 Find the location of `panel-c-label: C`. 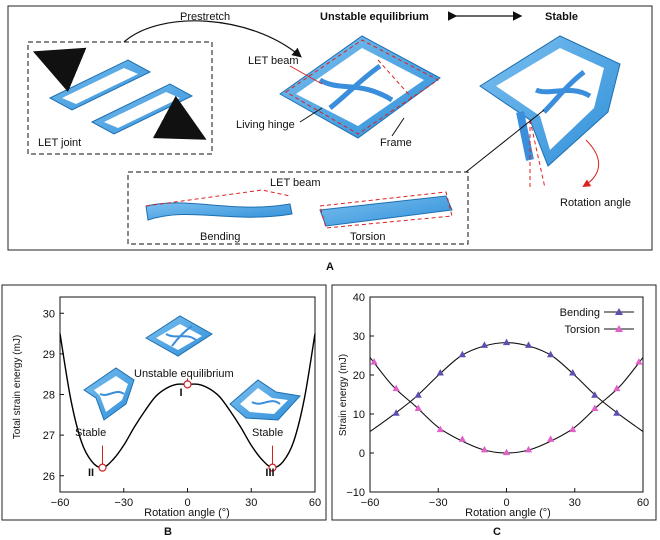

panel-c-label: C is located at coordinates (497, 532).